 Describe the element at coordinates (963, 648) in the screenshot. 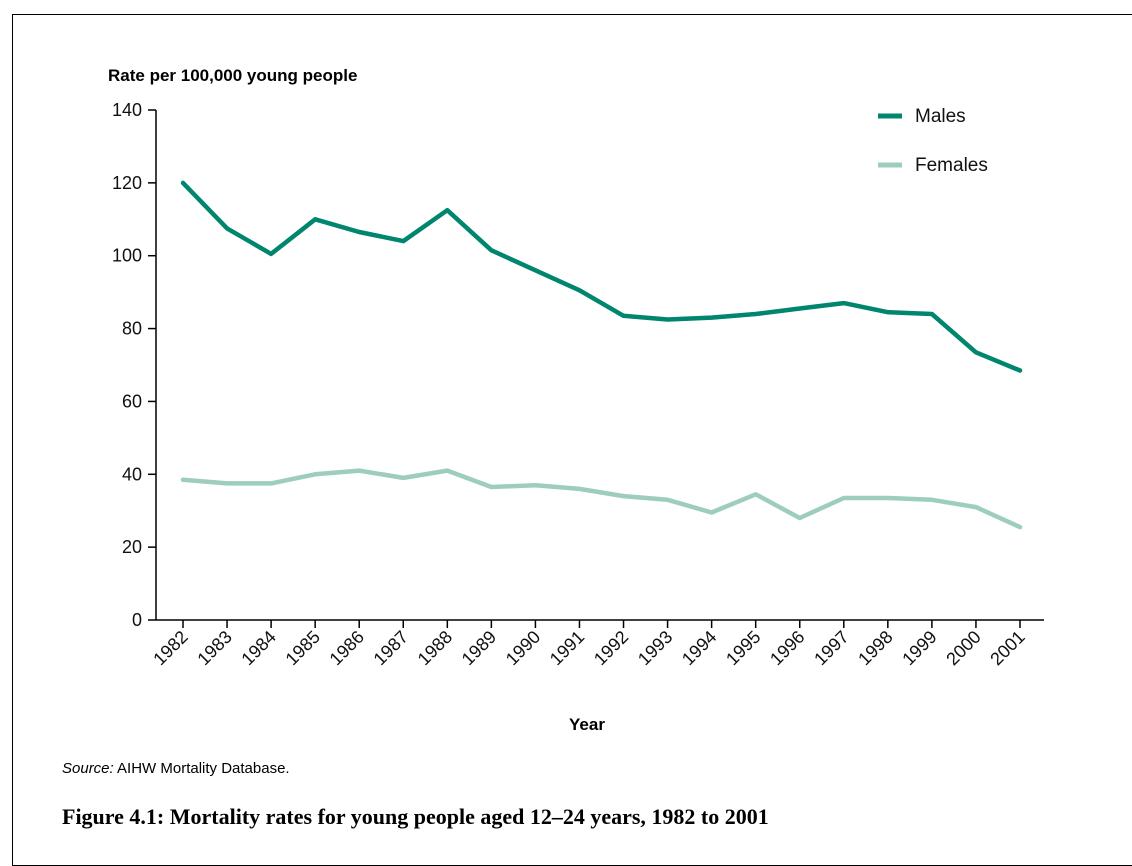

I see `x-tick-label: 2000` at that location.